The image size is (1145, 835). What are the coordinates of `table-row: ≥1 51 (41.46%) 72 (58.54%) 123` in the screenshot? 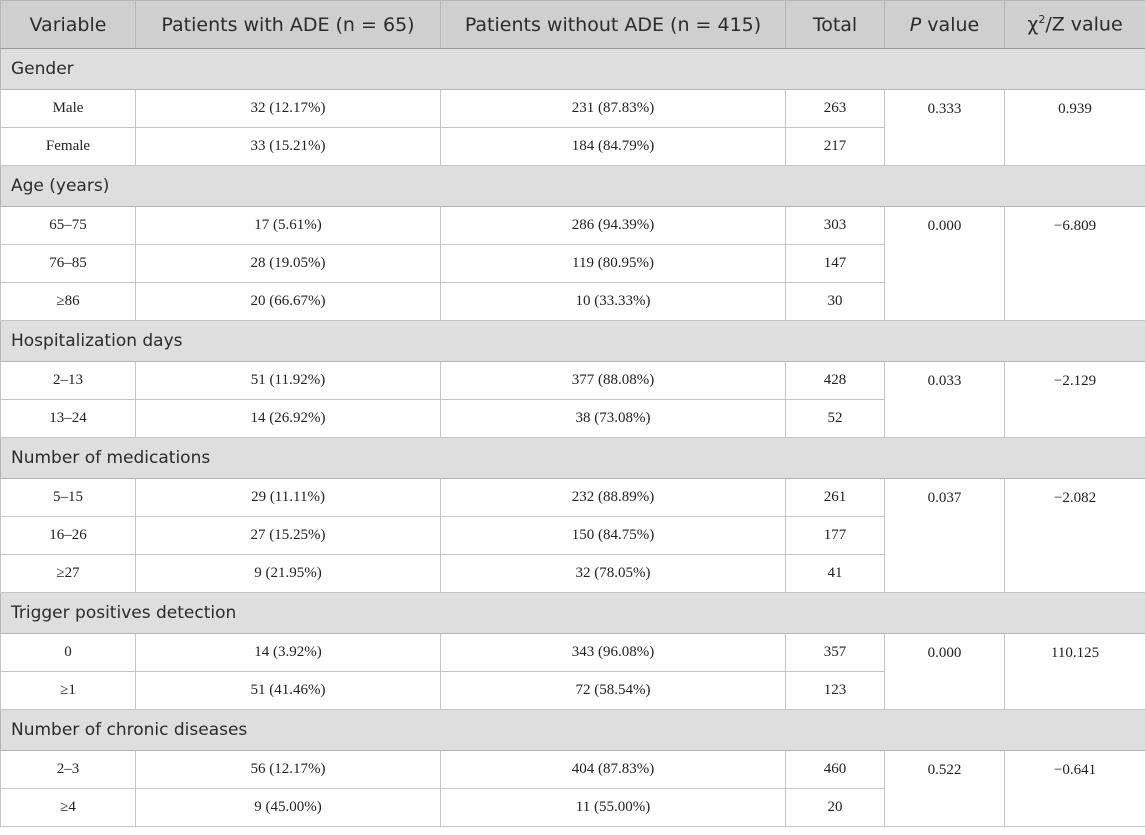 It's located at (572, 690).